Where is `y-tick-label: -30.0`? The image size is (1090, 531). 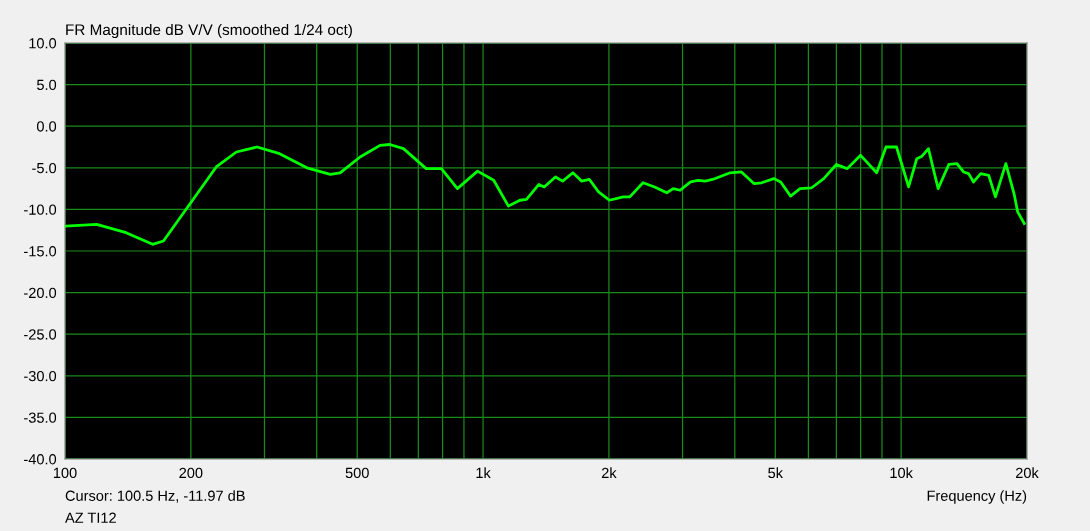
y-tick-label: -30.0 is located at coordinates (40, 376).